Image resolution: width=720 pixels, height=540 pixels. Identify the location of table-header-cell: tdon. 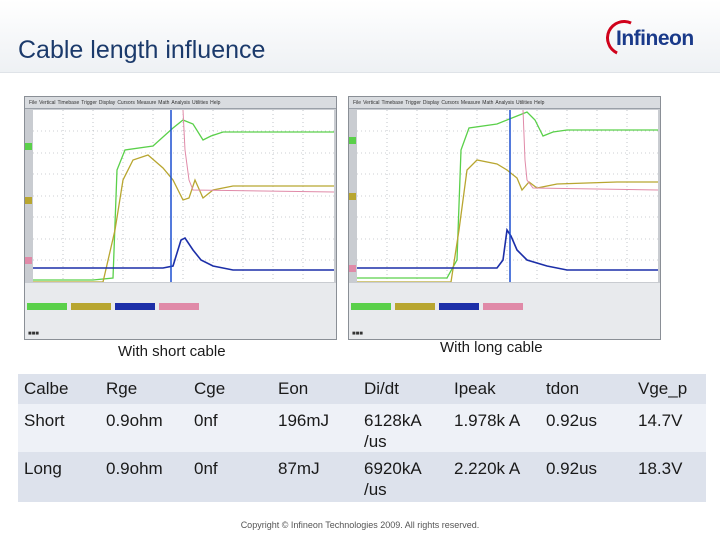
(563, 388).